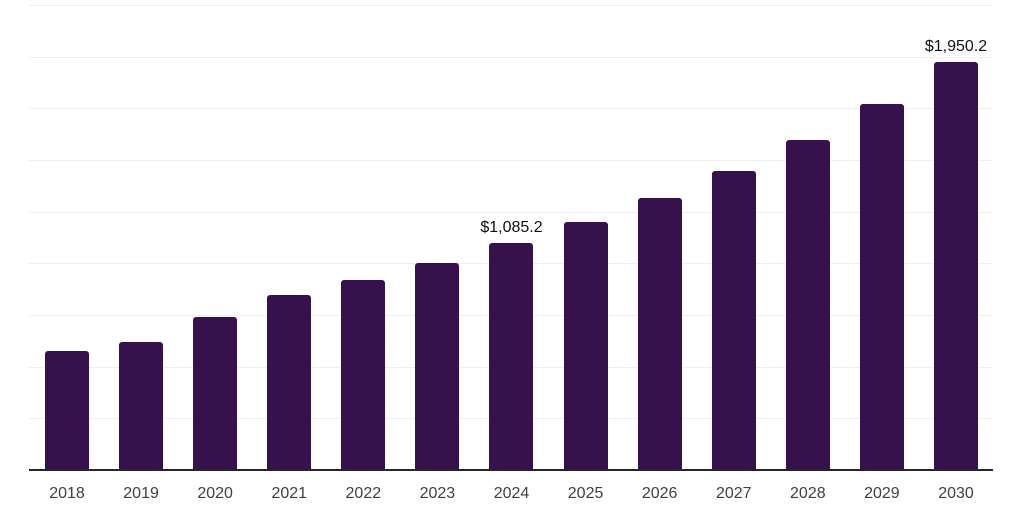  Describe the element at coordinates (141, 493) in the screenshot. I see `x-axis-label-2019: 2019` at that location.